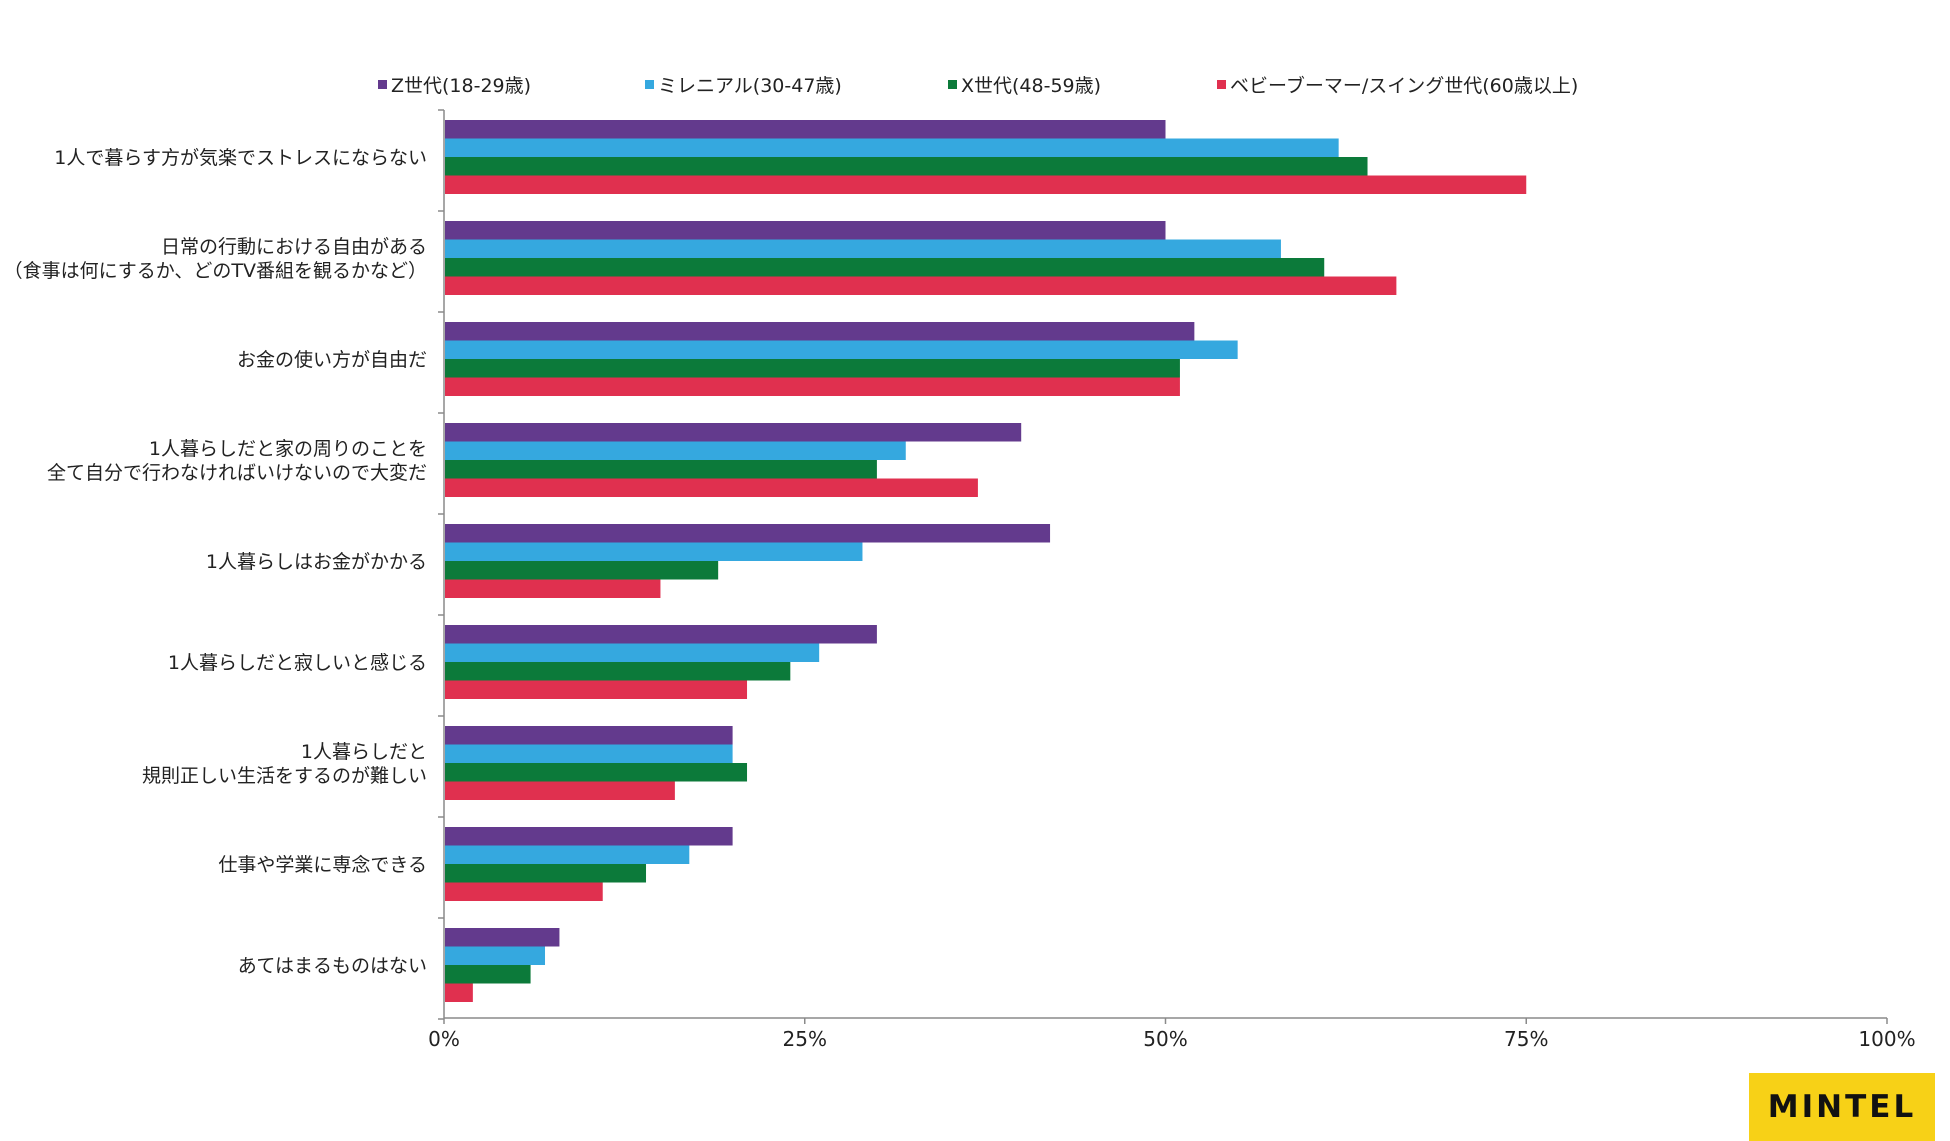 The height and width of the screenshot is (1141, 1950). Describe the element at coordinates (632, 652) in the screenshot. I see `bar-c6-s2` at that location.